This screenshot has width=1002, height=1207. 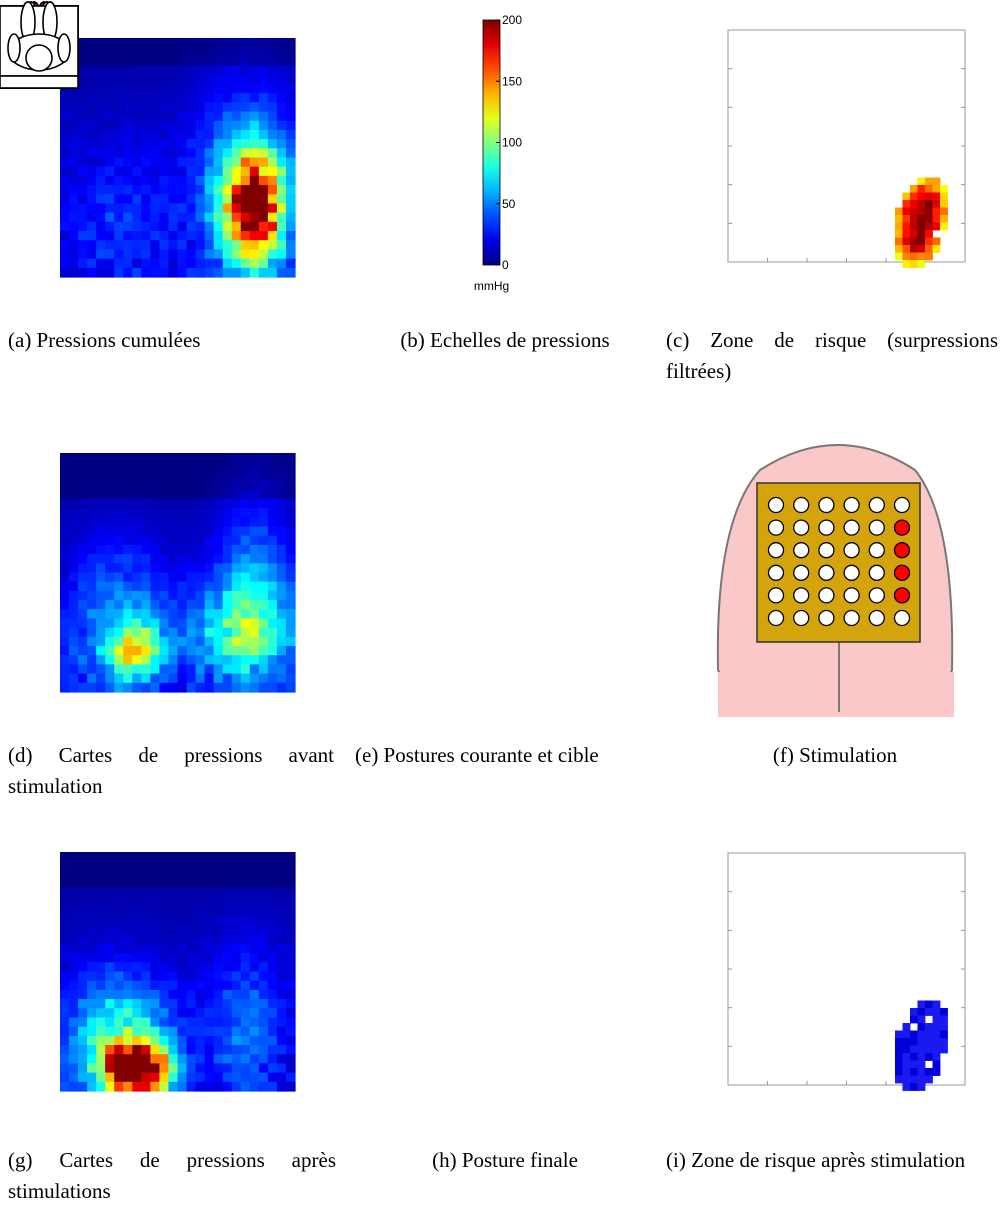 What do you see at coordinates (512, 20) in the screenshot?
I see `colorbar-tick-label: 200` at bounding box center [512, 20].